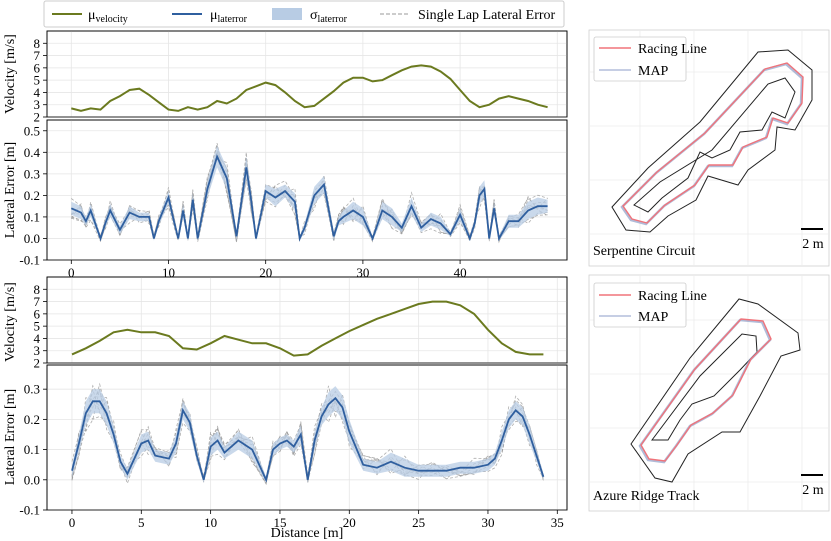 This screenshot has height=541, width=831. I want to click on azure-scale-label: 2 m, so click(813, 490).